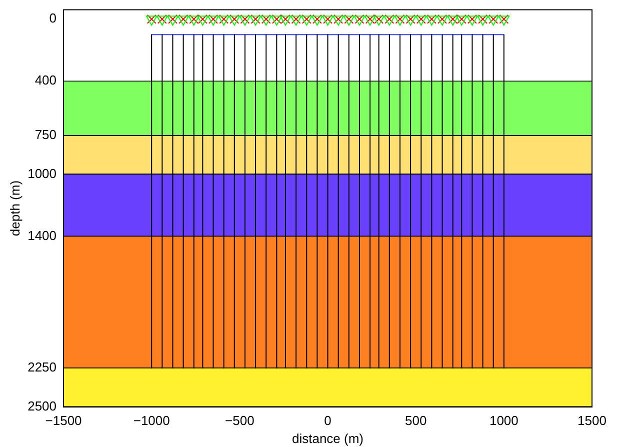 The image size is (632, 447). What do you see at coordinates (63, 420) in the screenshot?
I see `x-tick-label: −1500` at bounding box center [63, 420].